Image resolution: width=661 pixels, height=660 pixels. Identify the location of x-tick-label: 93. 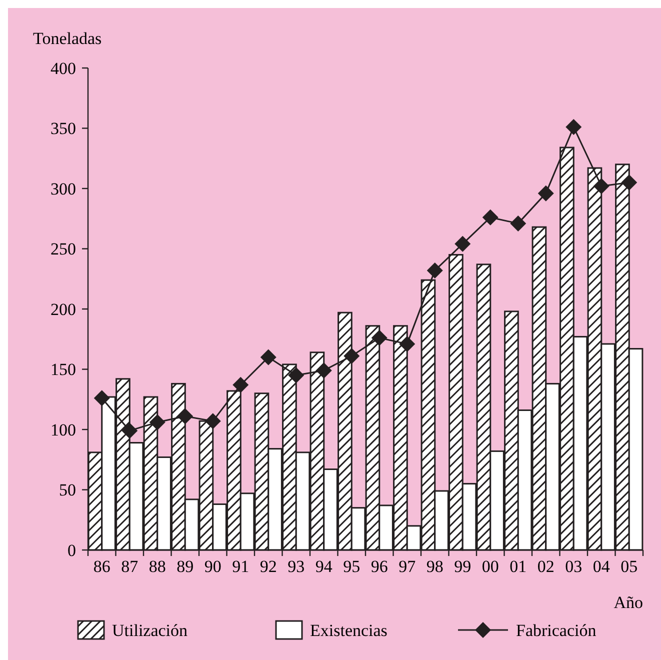
(296, 566).